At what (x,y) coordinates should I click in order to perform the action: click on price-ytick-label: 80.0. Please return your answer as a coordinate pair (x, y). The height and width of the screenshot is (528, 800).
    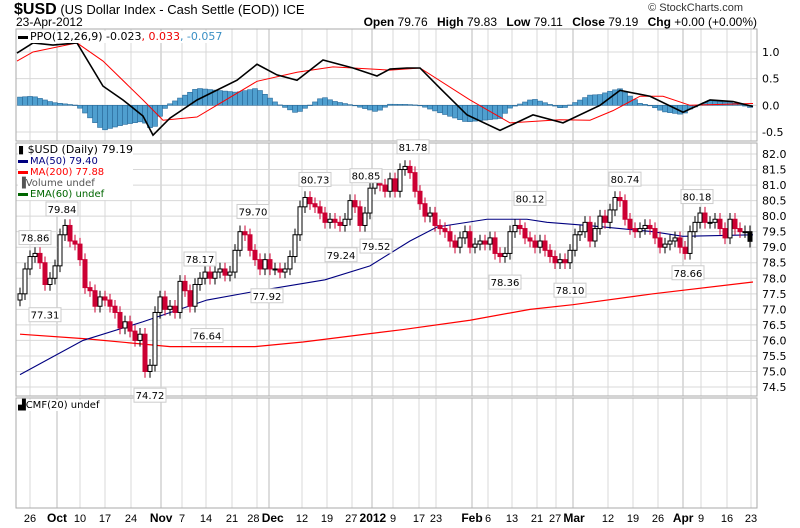
    Looking at the image, I should click on (774, 216).